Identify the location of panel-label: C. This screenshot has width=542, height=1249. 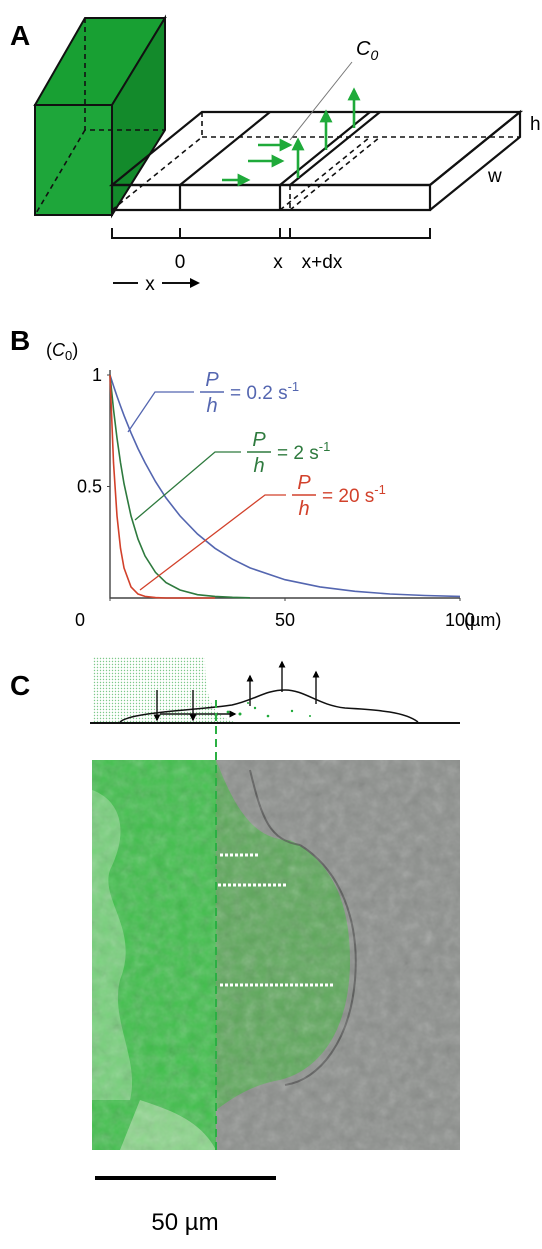
(20, 685).